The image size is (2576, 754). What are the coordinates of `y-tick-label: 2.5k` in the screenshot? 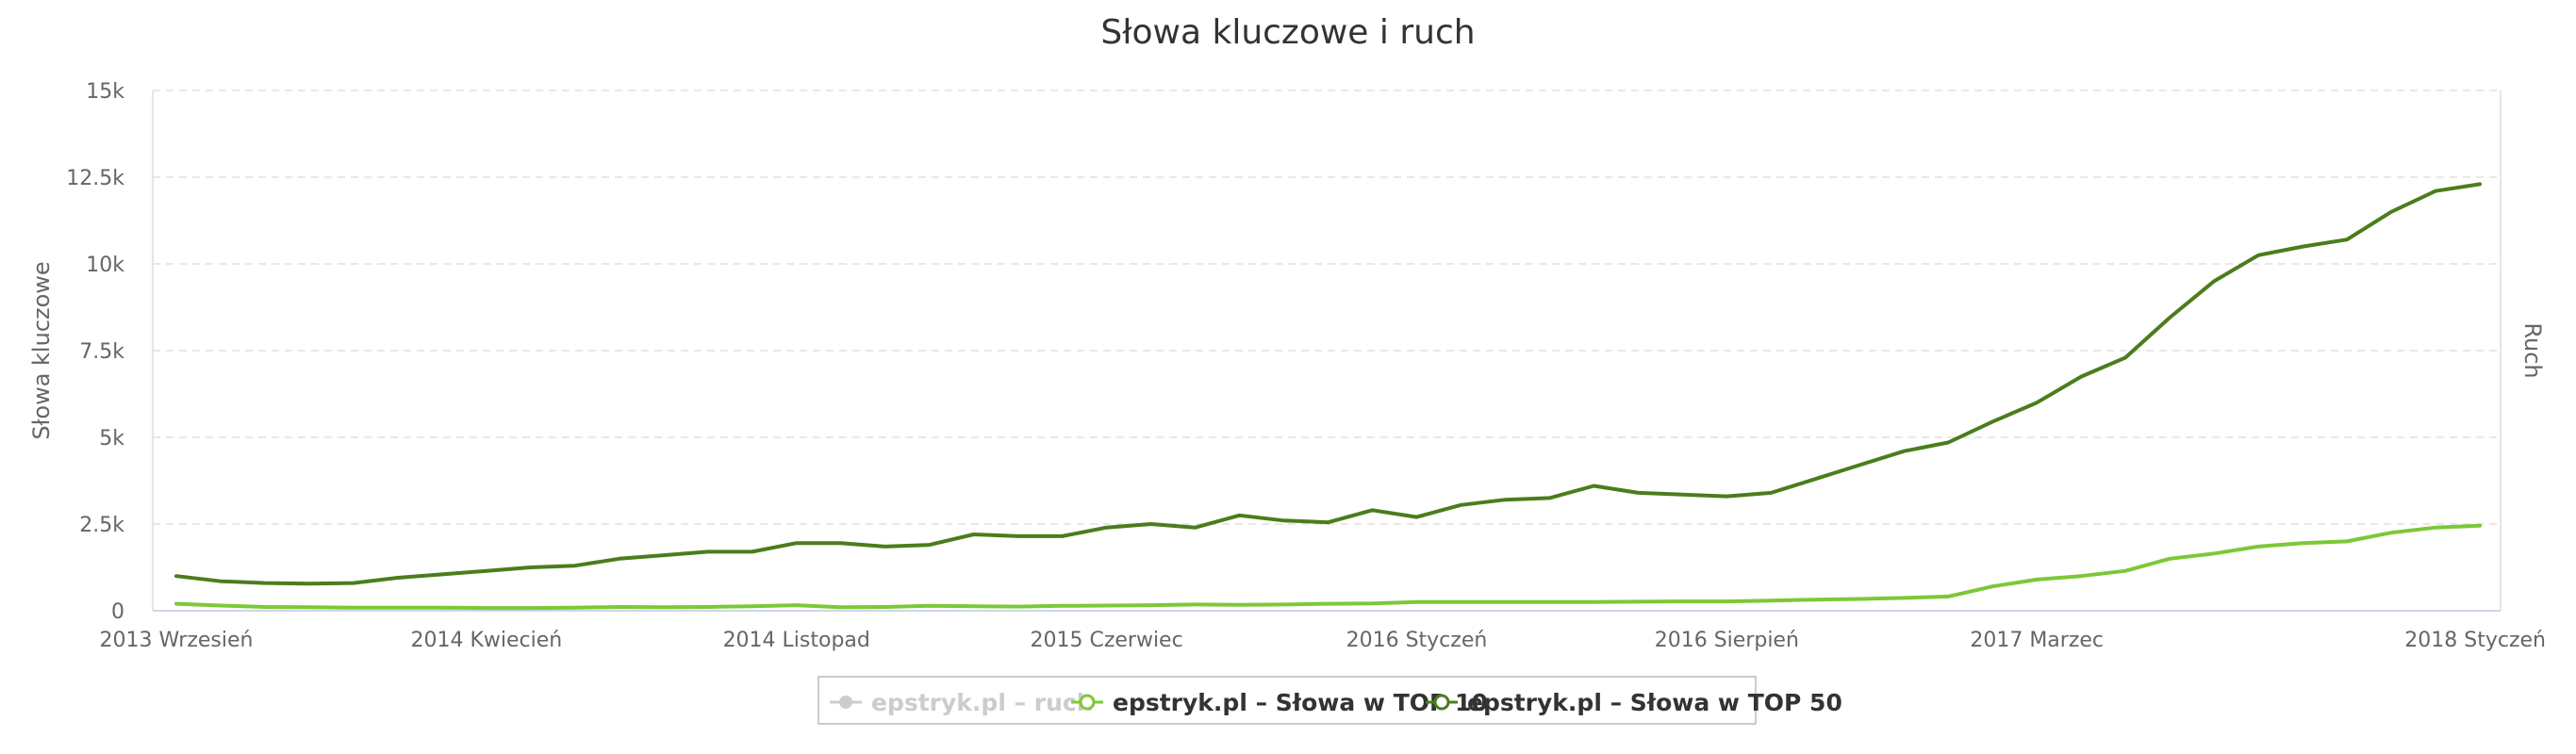 It's located at (101, 525).